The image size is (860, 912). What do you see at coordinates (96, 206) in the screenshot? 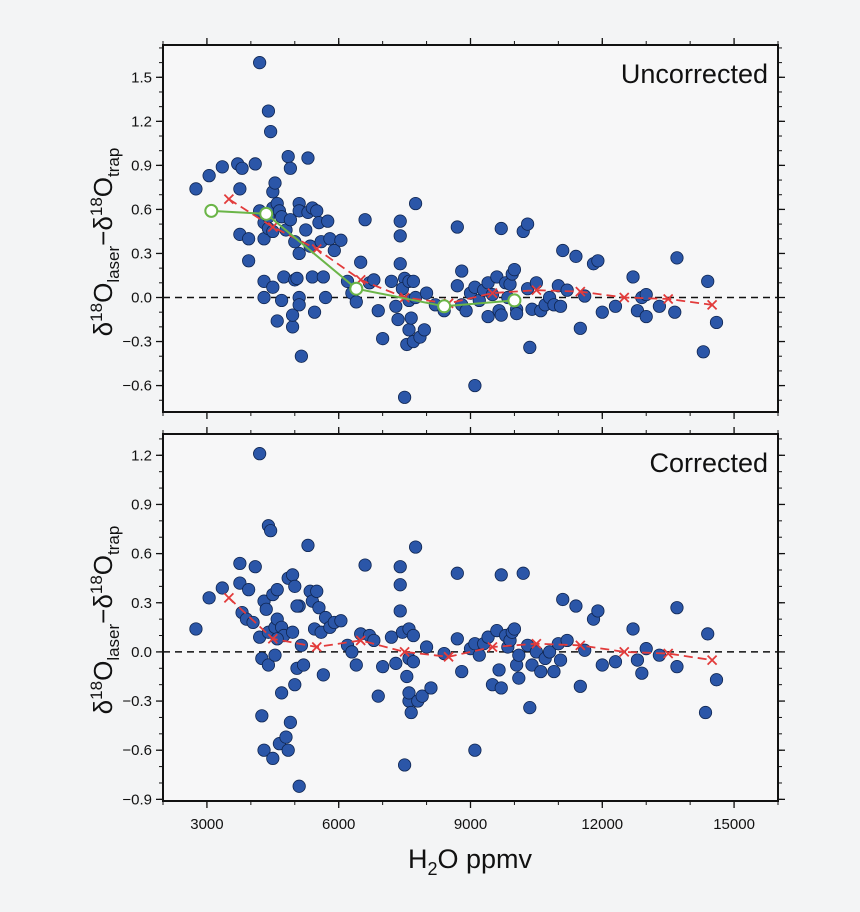
I see `ylabel-sup2: 18` at bounding box center [96, 206].